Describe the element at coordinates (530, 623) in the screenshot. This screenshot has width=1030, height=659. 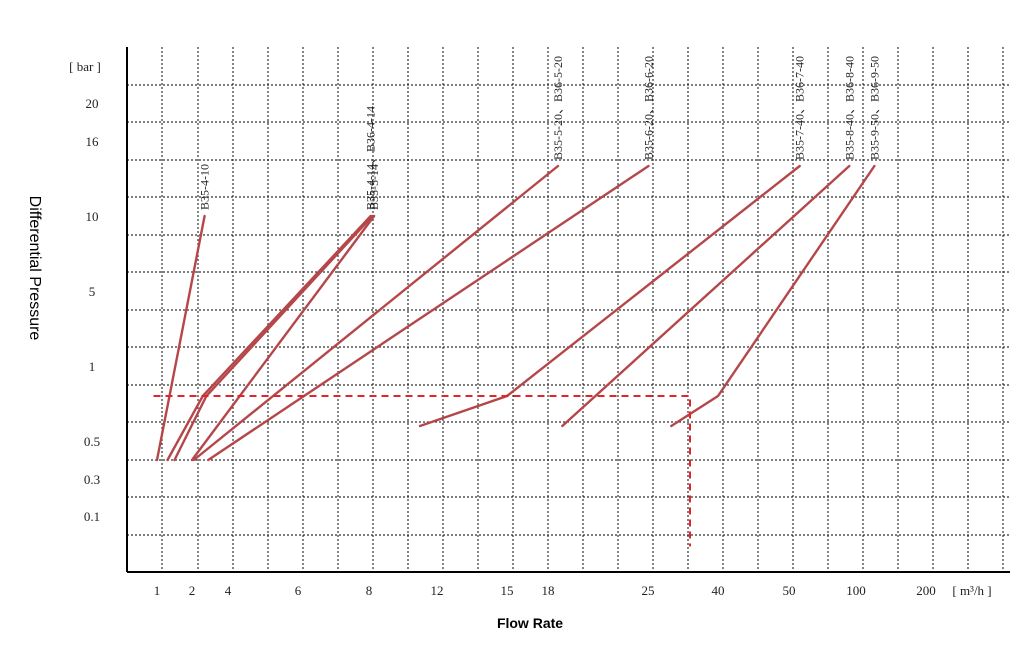
I see `x-axis-title: Flow Rate` at that location.